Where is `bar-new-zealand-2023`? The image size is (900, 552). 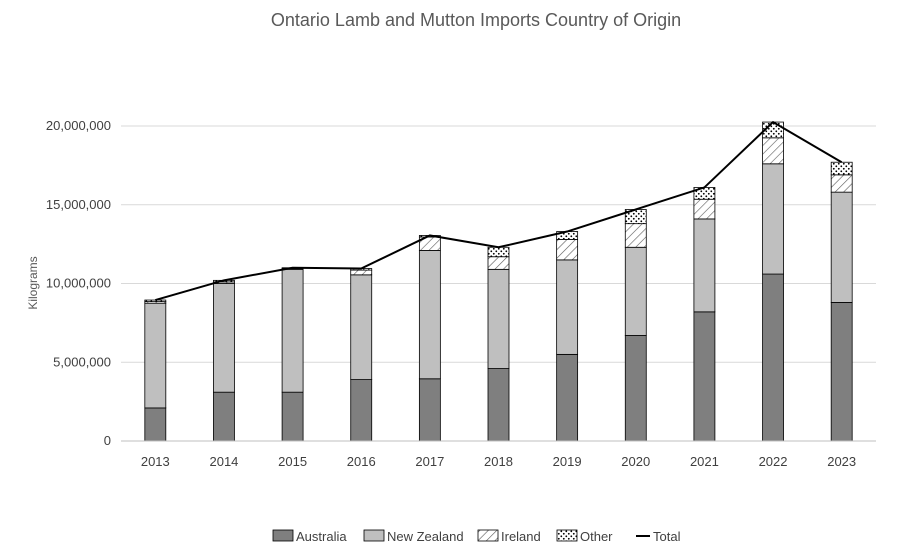 bar-new-zealand-2023 is located at coordinates (841, 247).